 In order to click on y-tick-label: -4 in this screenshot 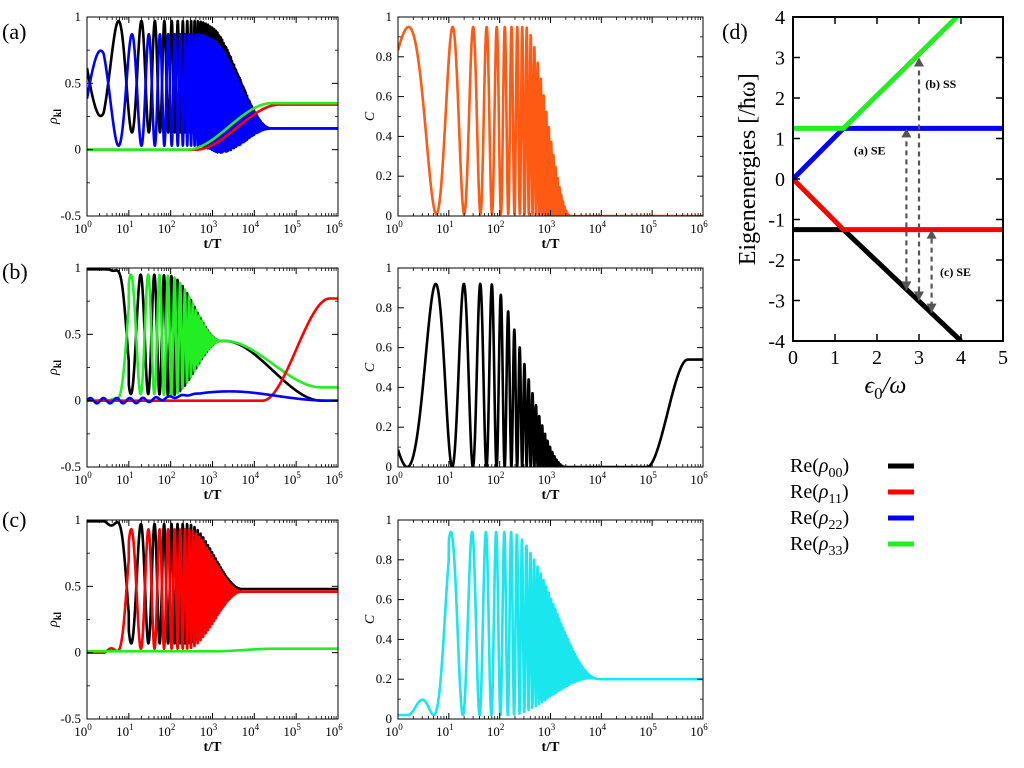, I will do `click(776, 342)`.